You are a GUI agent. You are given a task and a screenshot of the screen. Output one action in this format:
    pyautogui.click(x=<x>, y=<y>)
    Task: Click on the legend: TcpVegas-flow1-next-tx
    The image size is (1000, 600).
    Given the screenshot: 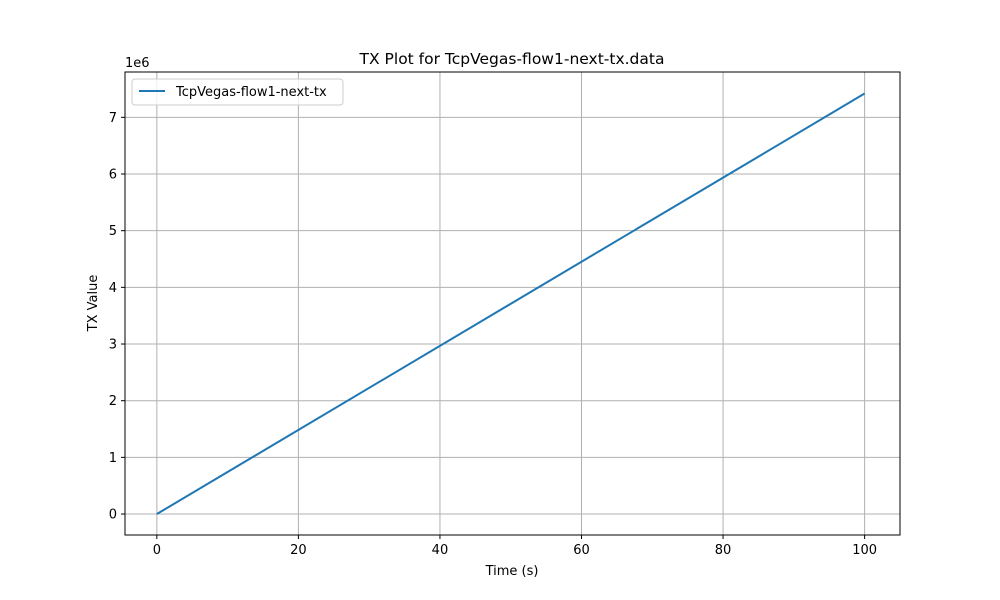 What is the action you would take?
    pyautogui.click(x=237, y=92)
    